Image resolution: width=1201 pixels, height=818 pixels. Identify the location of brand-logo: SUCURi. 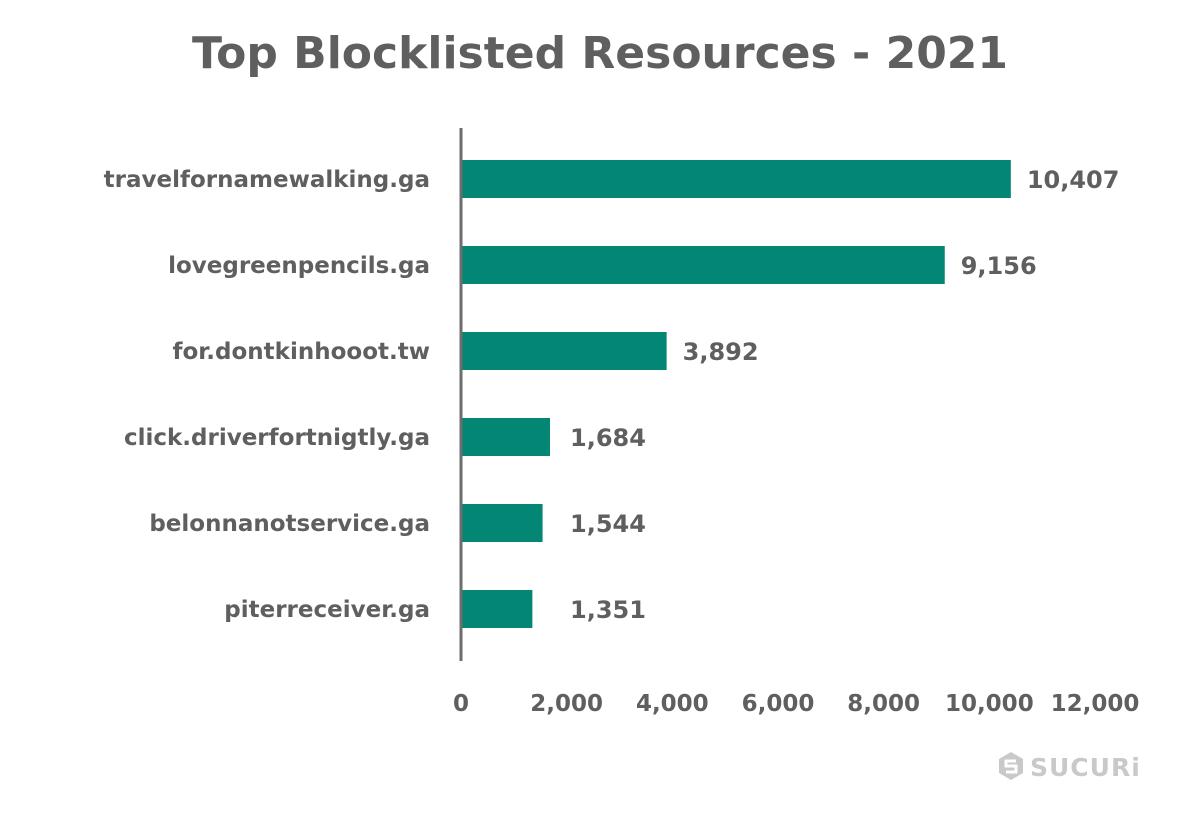
(1070, 767).